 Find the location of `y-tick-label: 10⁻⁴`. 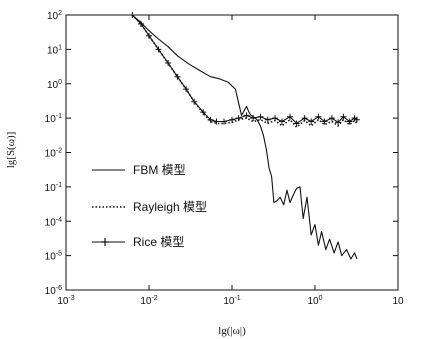

y-tick-label: 10⁻⁴ is located at coordinates (53, 222).